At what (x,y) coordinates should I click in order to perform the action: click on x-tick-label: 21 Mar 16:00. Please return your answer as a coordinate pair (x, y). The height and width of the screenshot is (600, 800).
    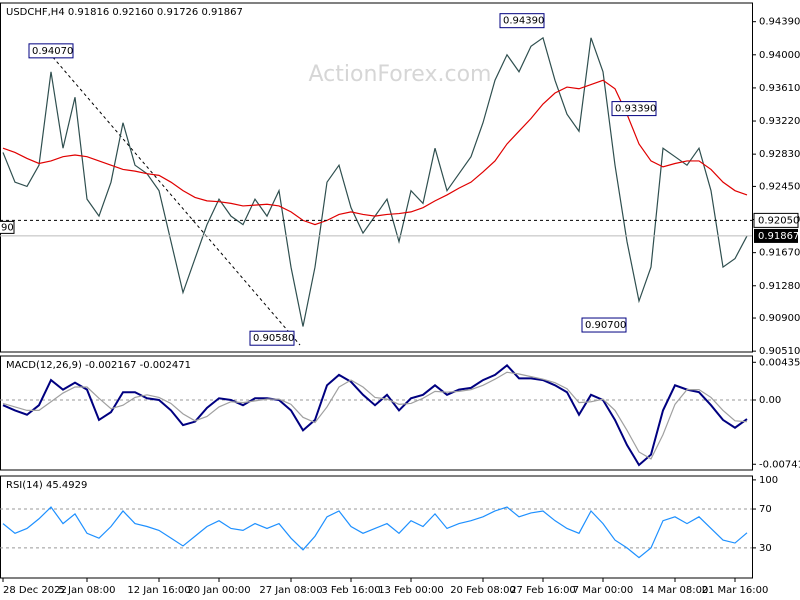
    Looking at the image, I should click on (735, 590).